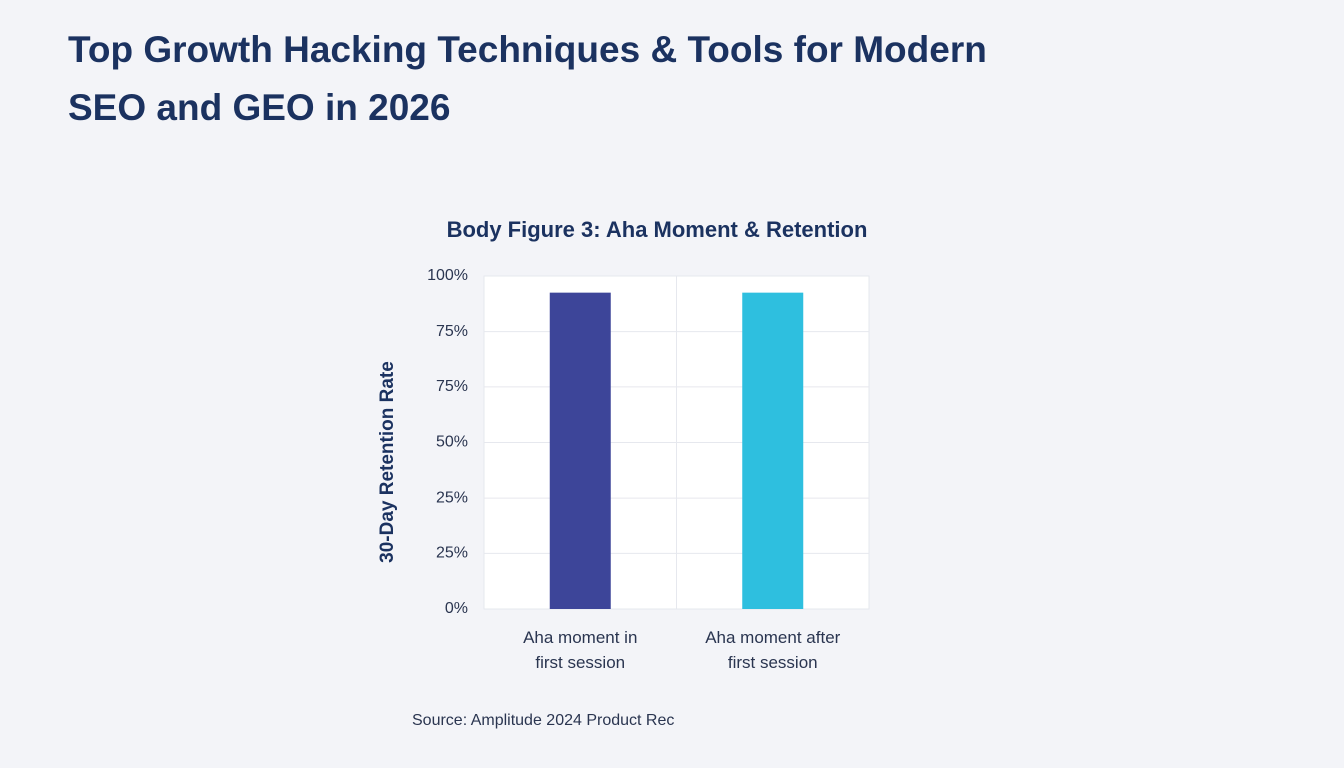 The height and width of the screenshot is (768, 1344). What do you see at coordinates (657, 229) in the screenshot?
I see `chart-title: Body Figure 3: Aha Moment & Retention` at bounding box center [657, 229].